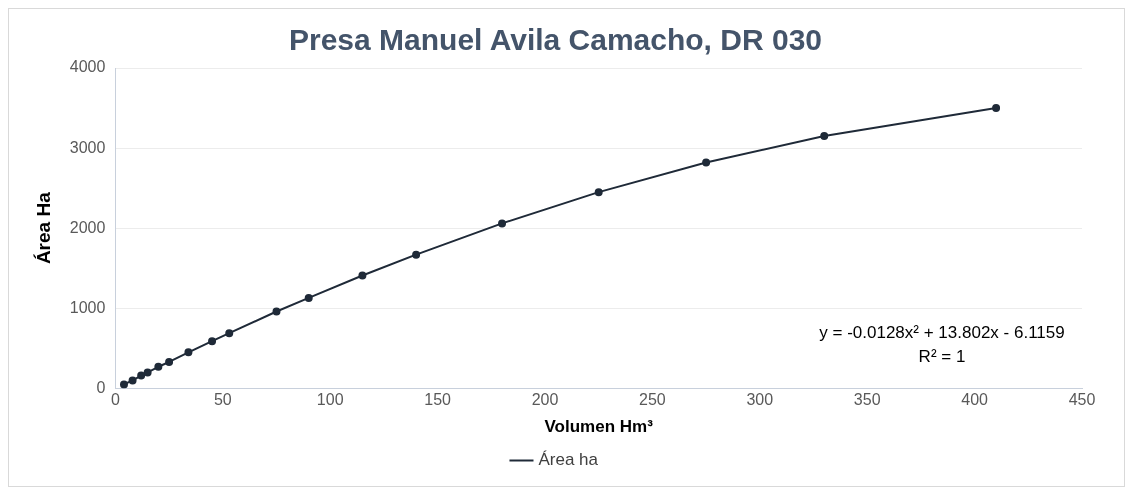  Describe the element at coordinates (545, 400) in the screenshot. I see `x-tick-label: 200` at that location.